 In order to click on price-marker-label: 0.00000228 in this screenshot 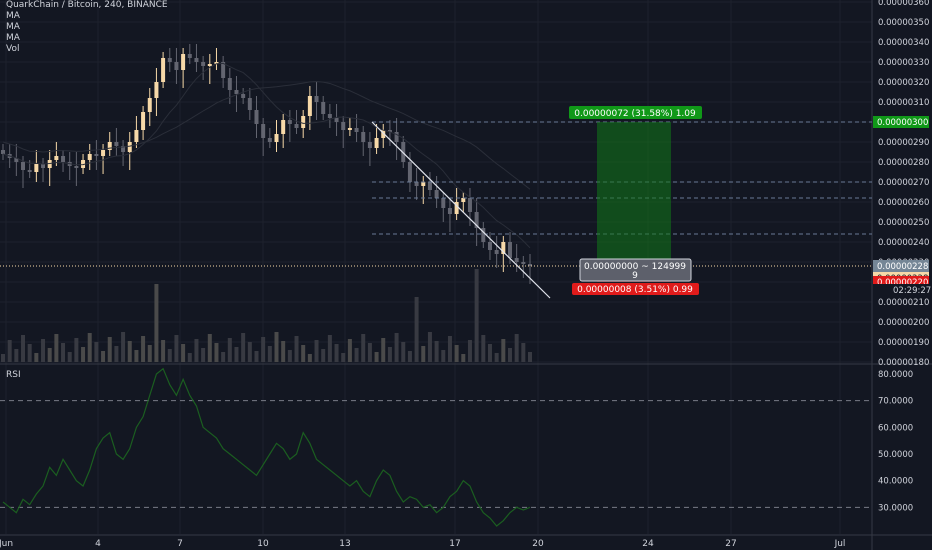, I will do `click(902, 267)`.